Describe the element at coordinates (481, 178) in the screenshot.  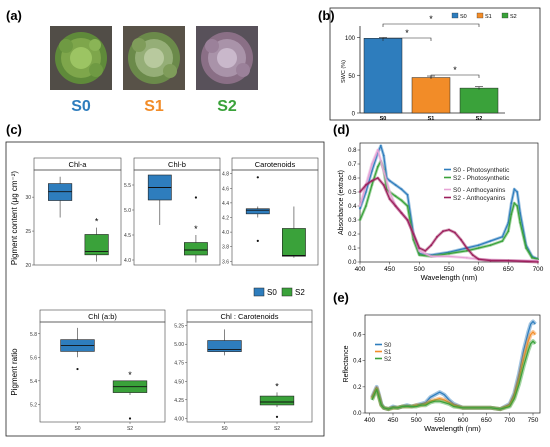
I see `legend-label: S2 - Photosynthetic` at that location.